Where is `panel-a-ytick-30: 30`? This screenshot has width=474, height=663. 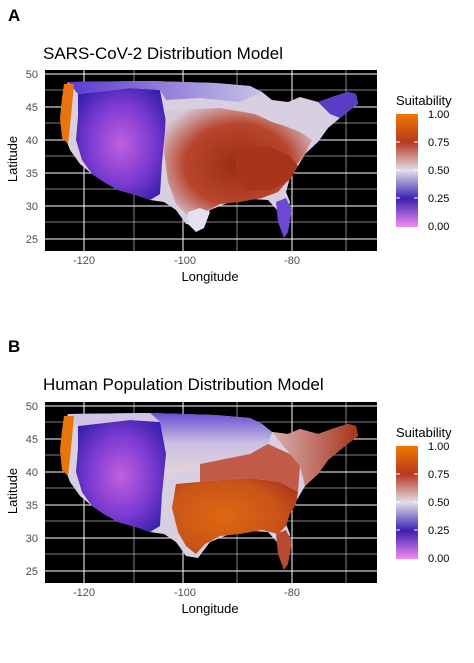 panel-a-ytick-30: 30 is located at coordinates (32, 207).